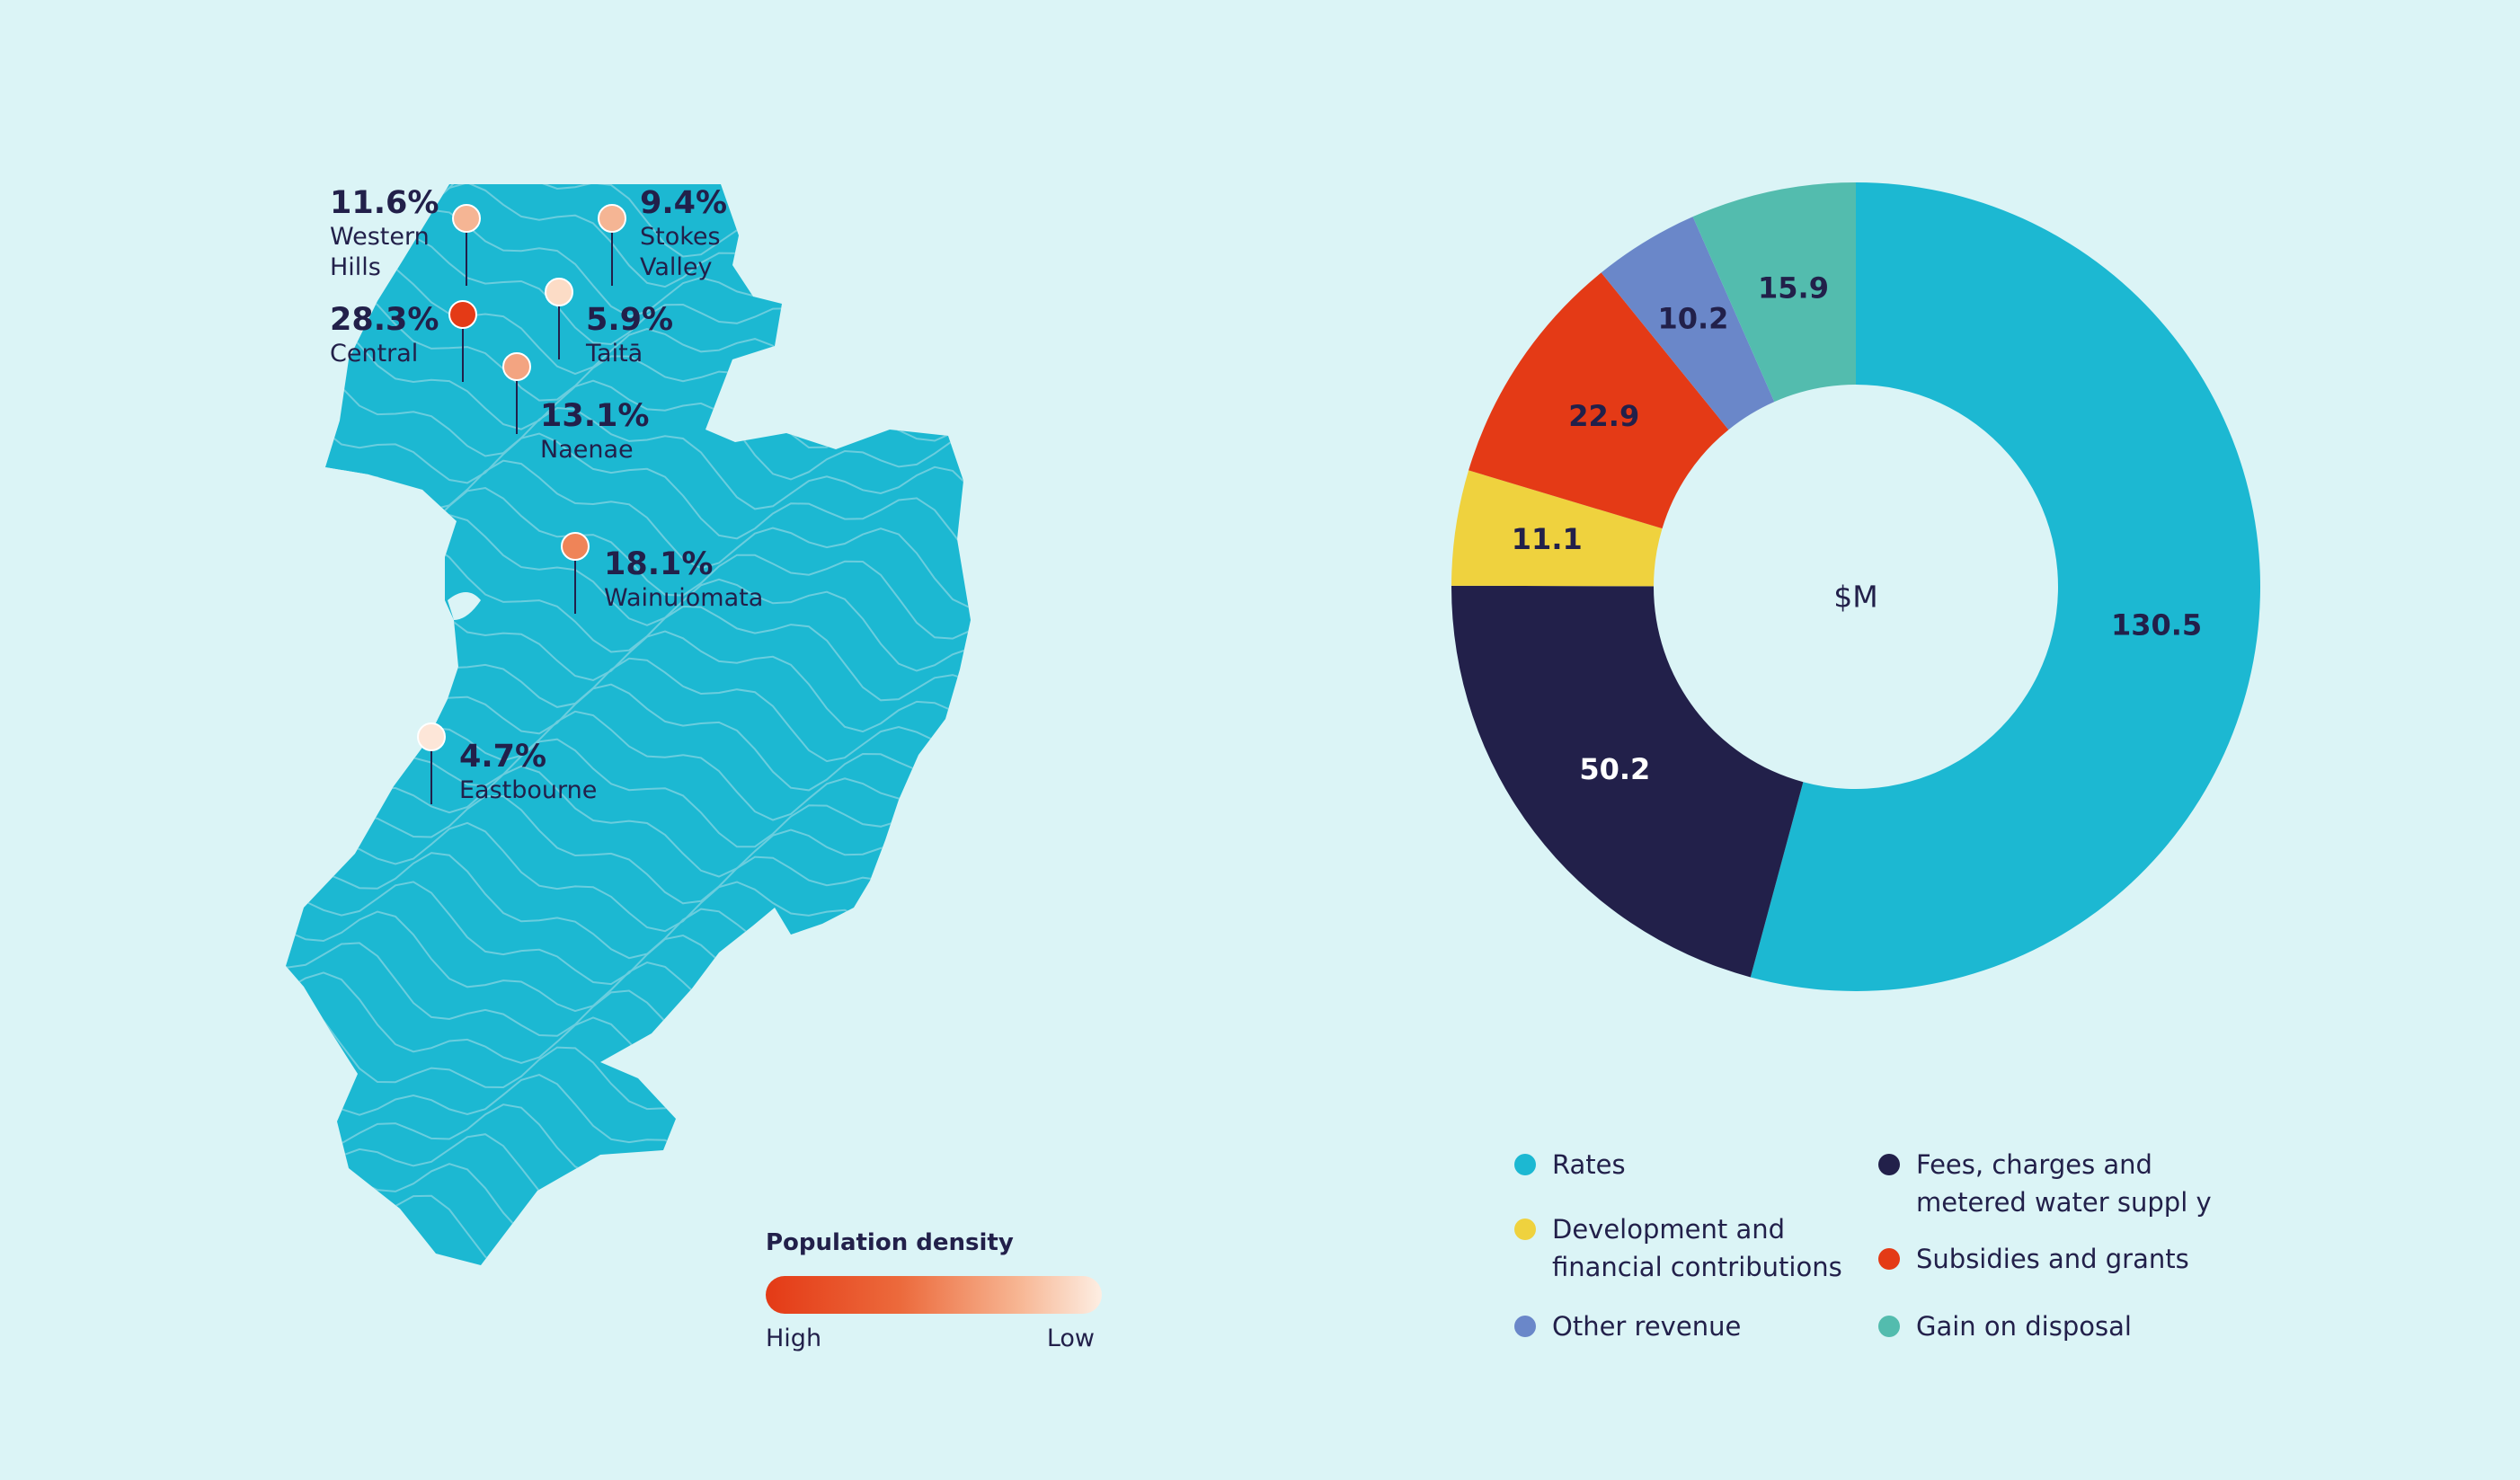  Describe the element at coordinates (1697, 1248) in the screenshot. I see `legend-label: Development and financial contributions` at that location.